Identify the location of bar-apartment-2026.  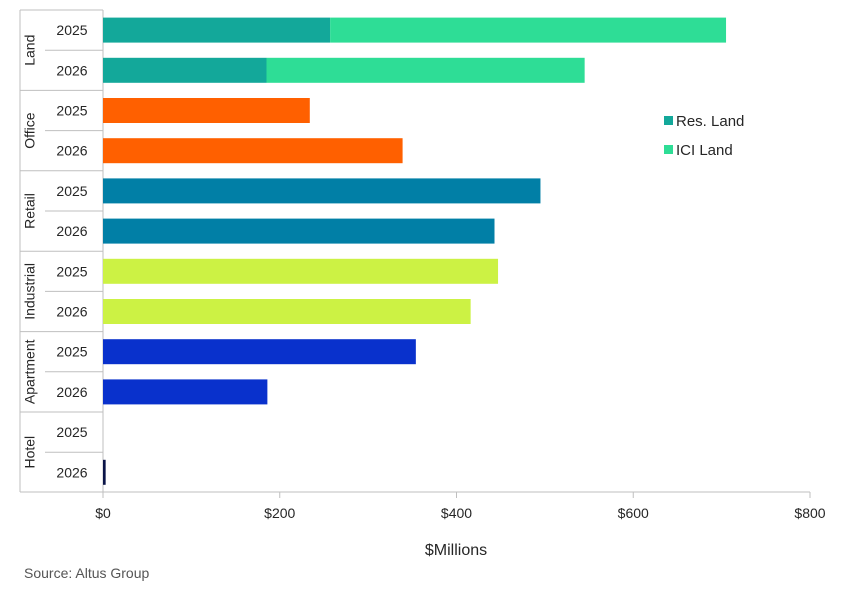
(185, 392).